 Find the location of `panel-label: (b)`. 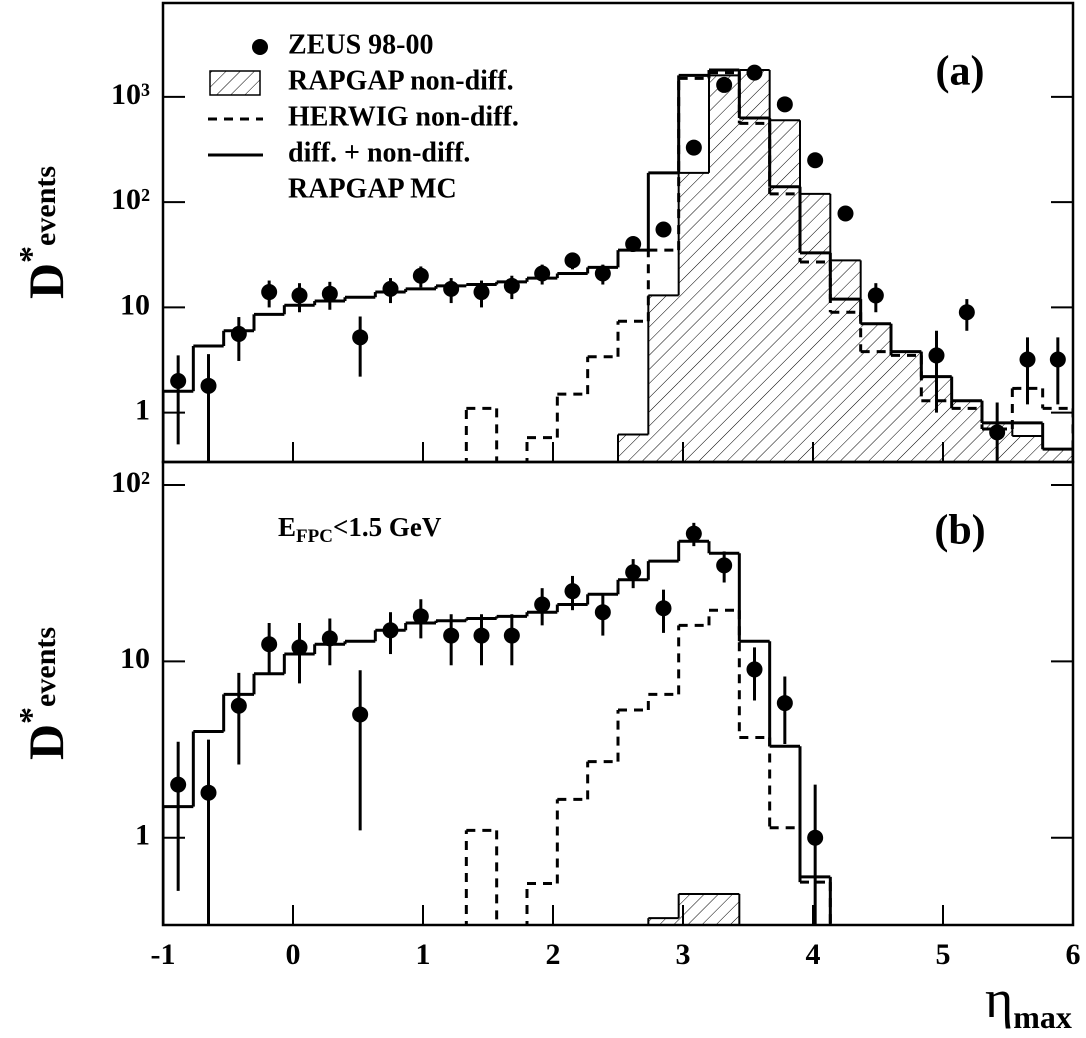

panel-label: (b) is located at coordinates (959, 531).